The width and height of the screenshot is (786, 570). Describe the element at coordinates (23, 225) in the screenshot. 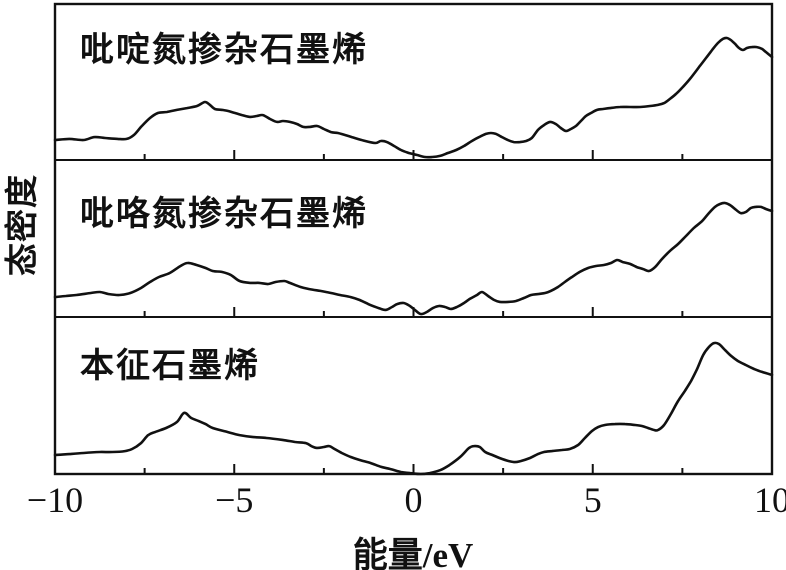

I see `y-axis-title: 态密度` at that location.